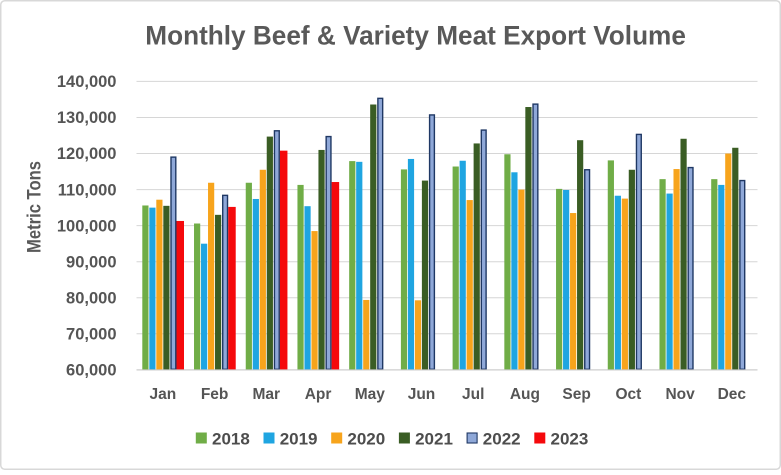 The height and width of the screenshot is (475, 781). I want to click on svg-text: 110,000, so click(87, 190).